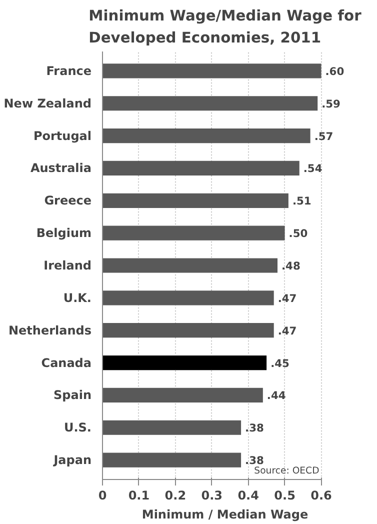  Describe the element at coordinates (73, 395) in the screenshot. I see `y-tick-label: Spain` at that location.